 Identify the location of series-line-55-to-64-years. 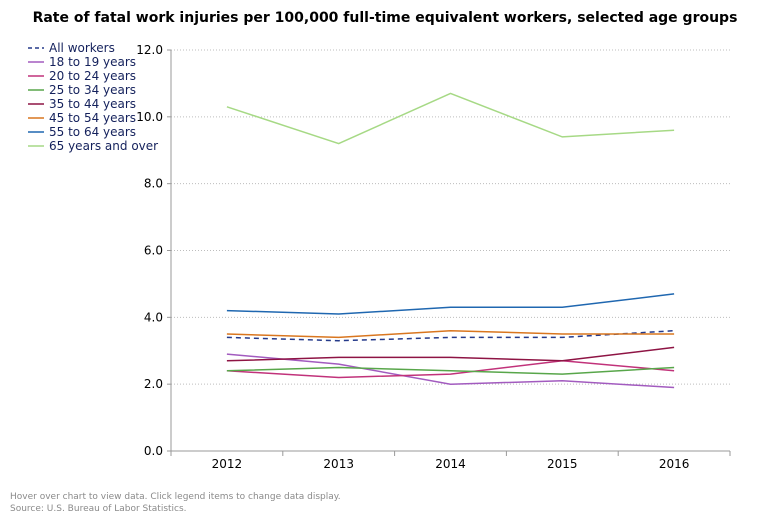
(450, 304).